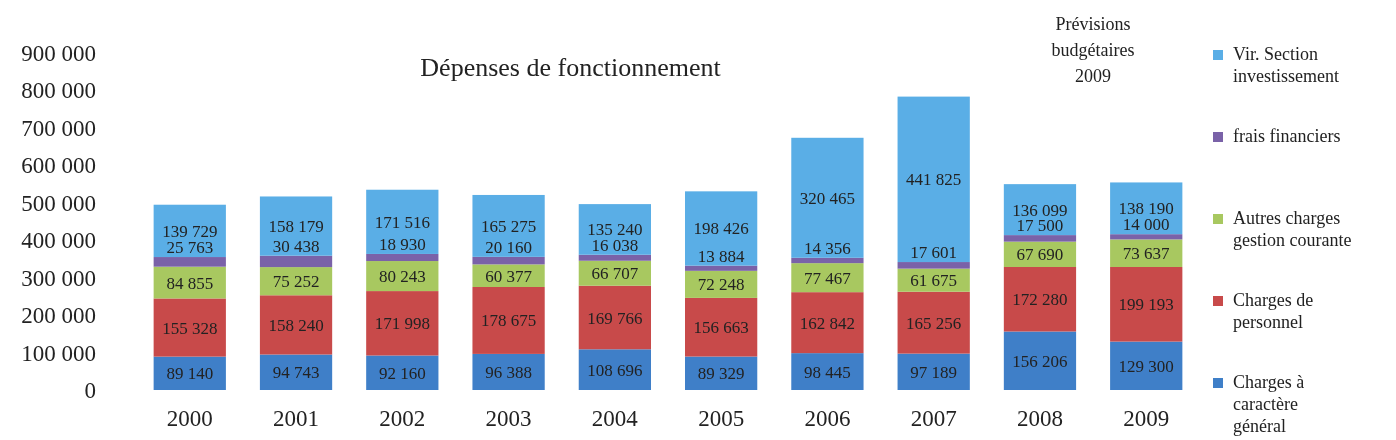 Image resolution: width=1396 pixels, height=440 pixels. I want to click on legend-label: Vir. Section investissement, so click(1286, 65).